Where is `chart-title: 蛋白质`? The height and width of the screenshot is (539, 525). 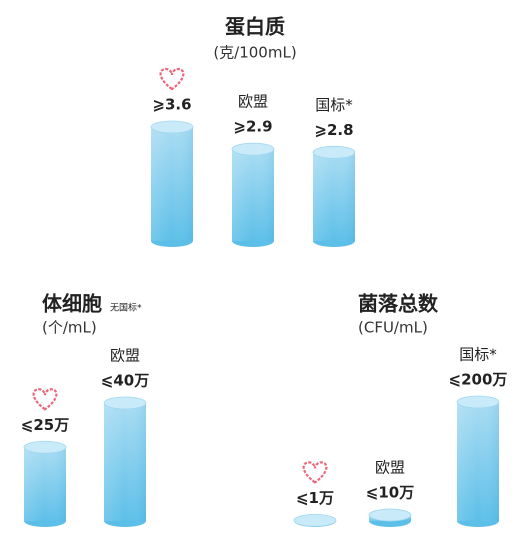
chart-title: 蛋白质 is located at coordinates (255, 27).